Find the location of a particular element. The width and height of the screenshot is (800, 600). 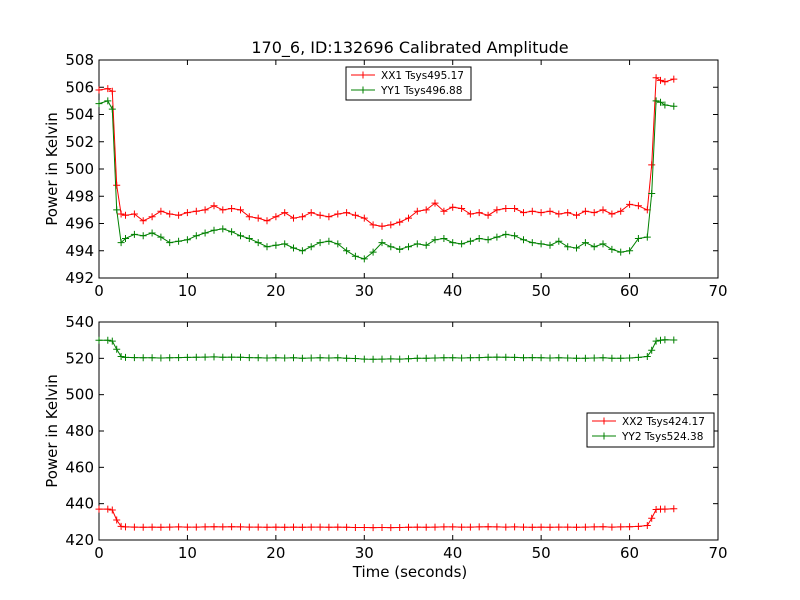

chart-title: 170_6, ID:132696 Calibrated Amplitude is located at coordinates (409, 48).